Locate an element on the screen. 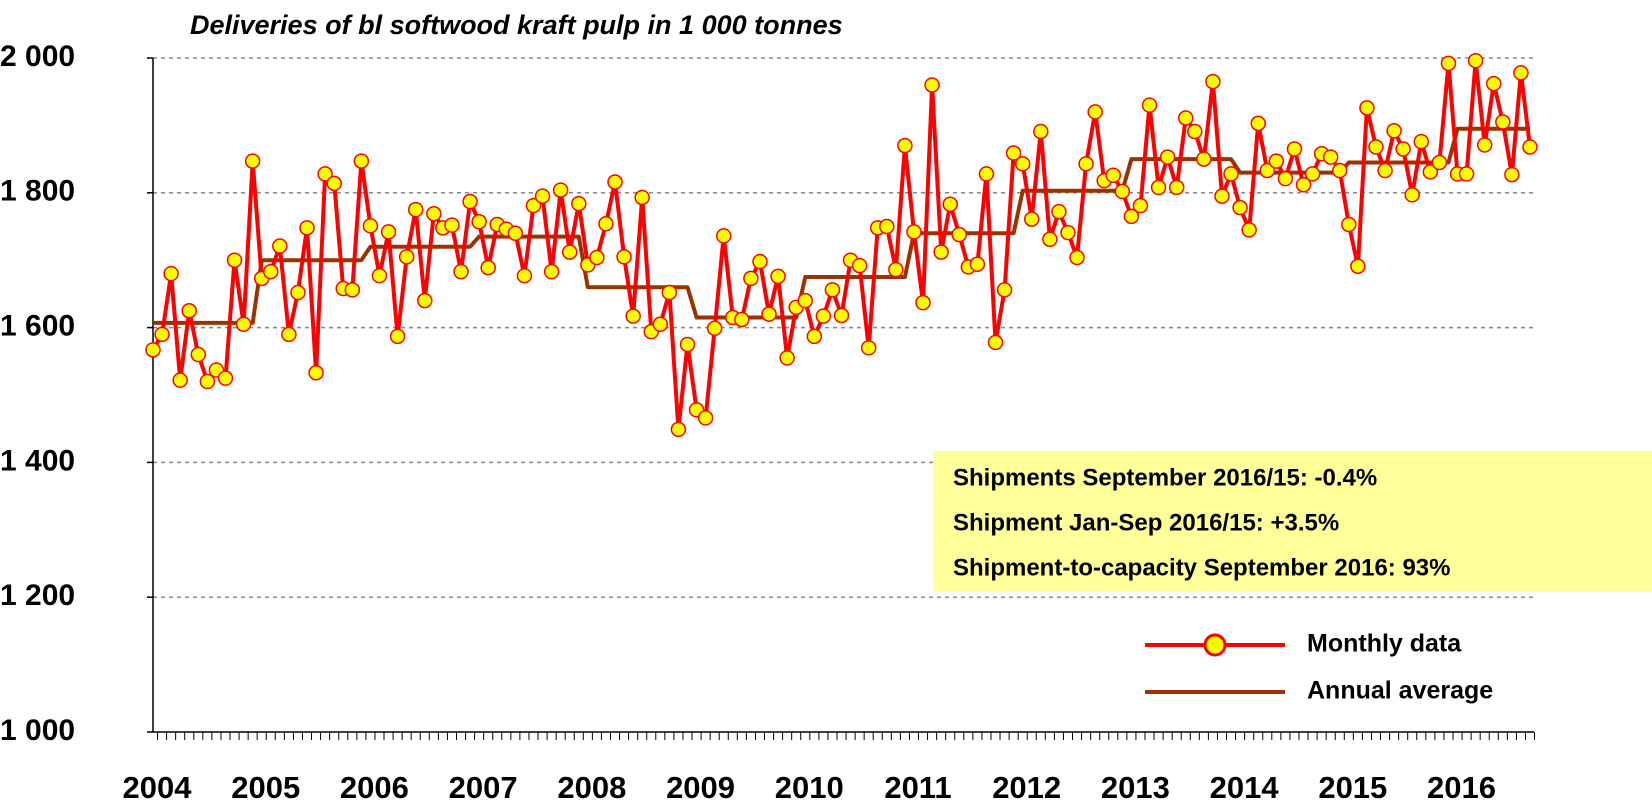 The image size is (1652, 810). x-tick-label: 2010 is located at coordinates (809, 787).